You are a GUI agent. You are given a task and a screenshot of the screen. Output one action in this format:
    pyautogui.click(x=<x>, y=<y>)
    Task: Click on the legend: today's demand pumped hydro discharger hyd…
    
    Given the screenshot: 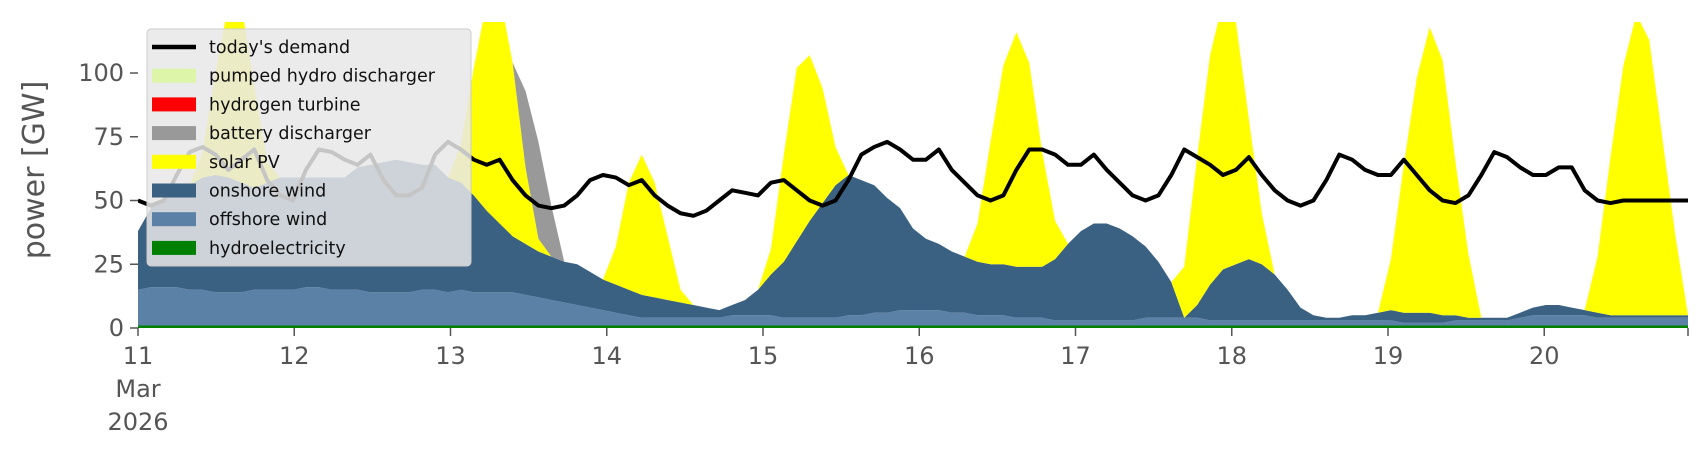 What is the action you would take?
    pyautogui.click(x=309, y=147)
    